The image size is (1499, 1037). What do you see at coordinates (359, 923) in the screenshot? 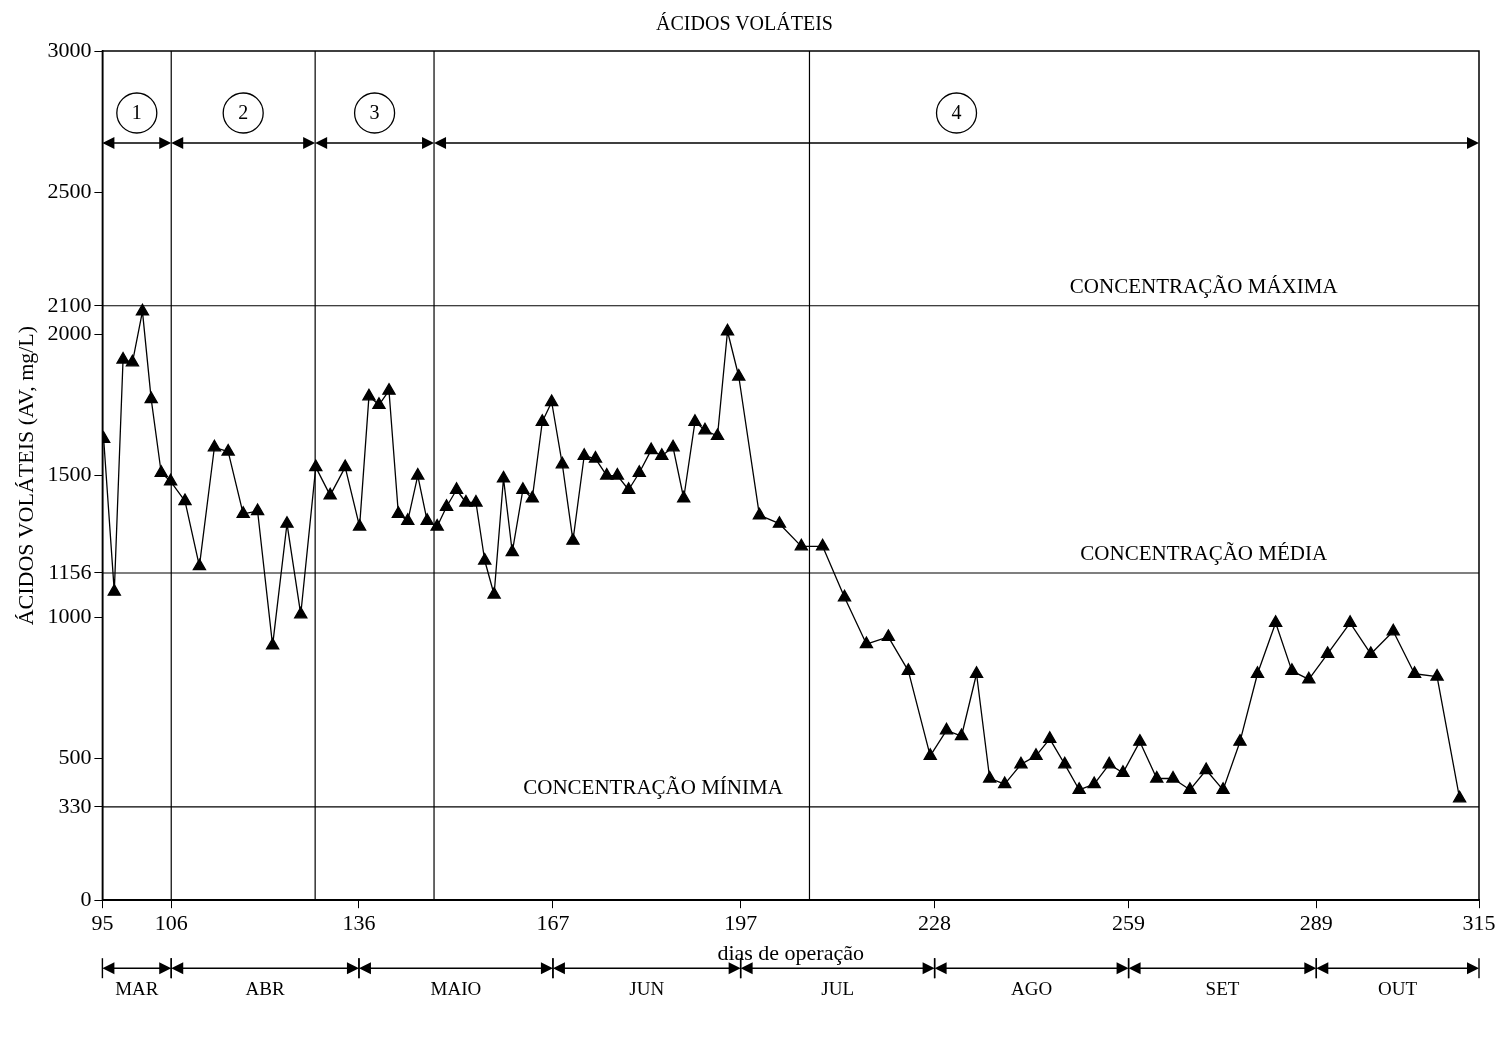
I see `x-tick-label: 136` at bounding box center [359, 923].